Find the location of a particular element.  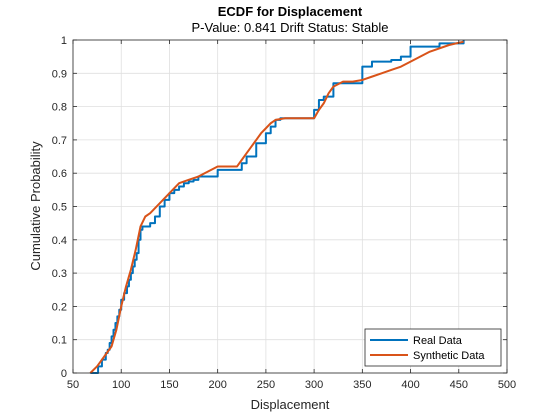

y-tick-label: 0.8 is located at coordinates (59, 108).